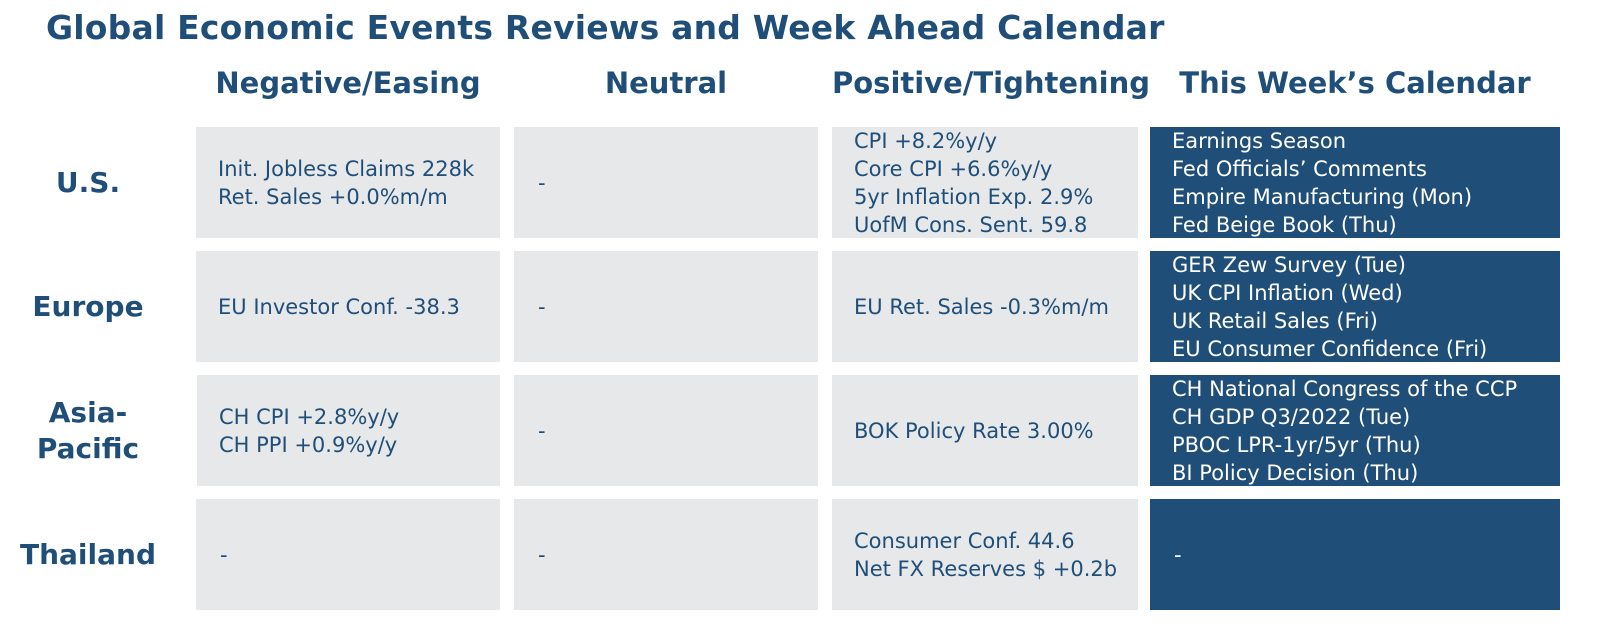 The height and width of the screenshot is (630, 1603). I want to click on cell-line: CH National Congress of the CCP, so click(1345, 388).